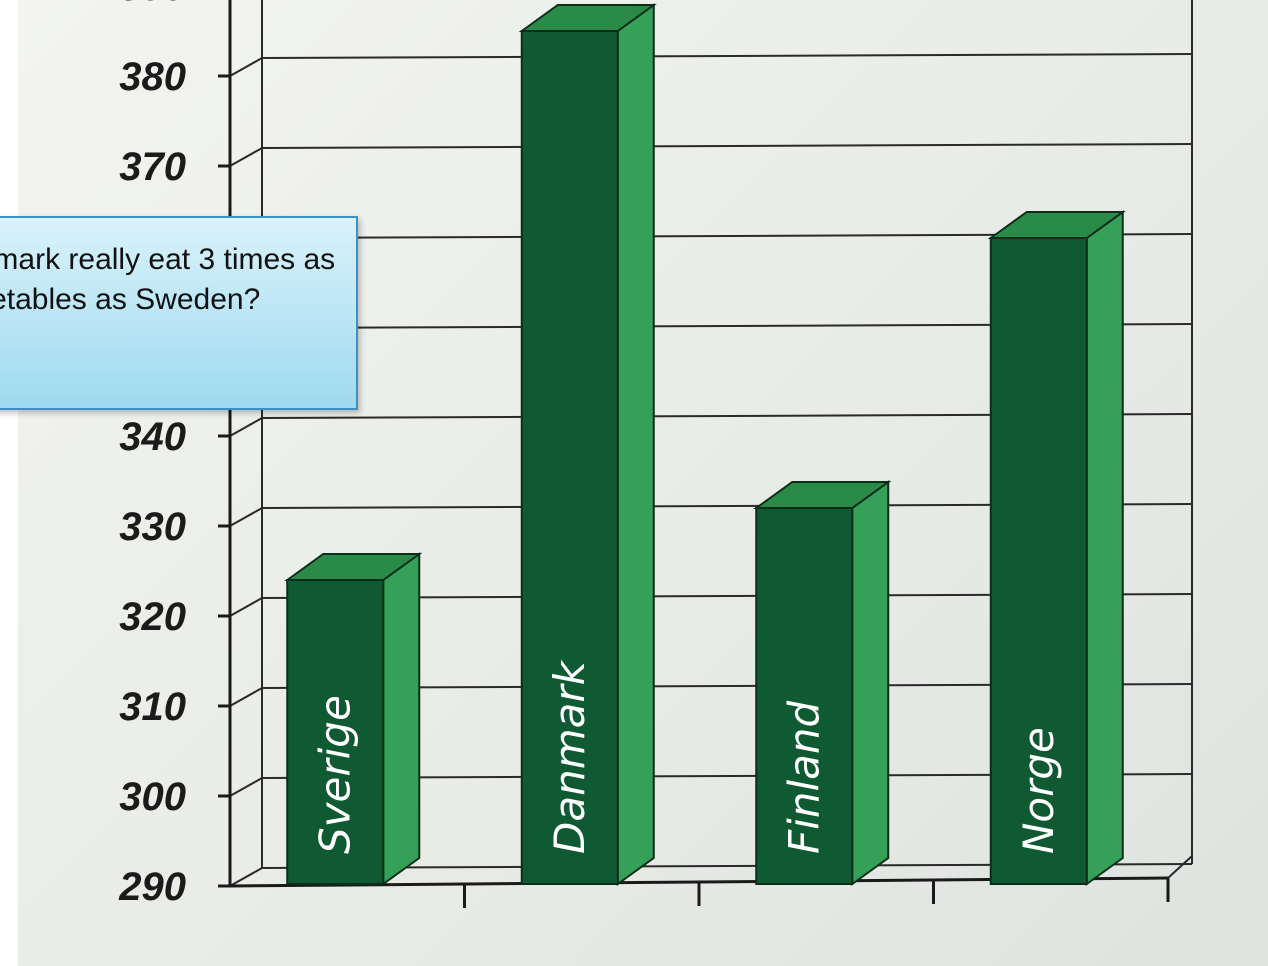 Image resolution: width=1268 pixels, height=966 pixels. Describe the element at coordinates (401, 719) in the screenshot. I see `bar-side-sverige` at that location.